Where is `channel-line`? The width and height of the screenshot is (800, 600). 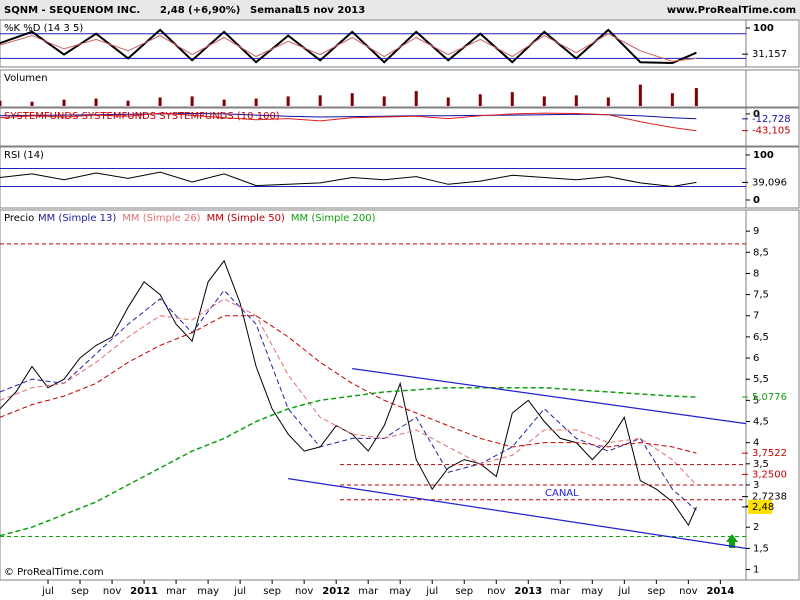
channel-line is located at coordinates (549, 396).